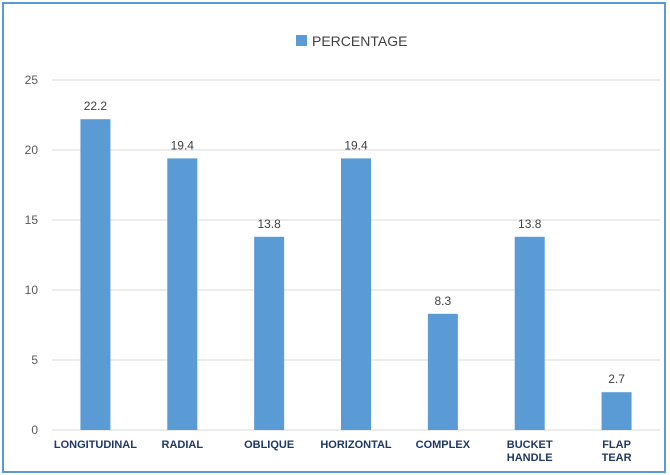 The image size is (670, 475). Describe the element at coordinates (359, 41) in the screenshot. I see `legend-label: PERCENTAGE` at that location.